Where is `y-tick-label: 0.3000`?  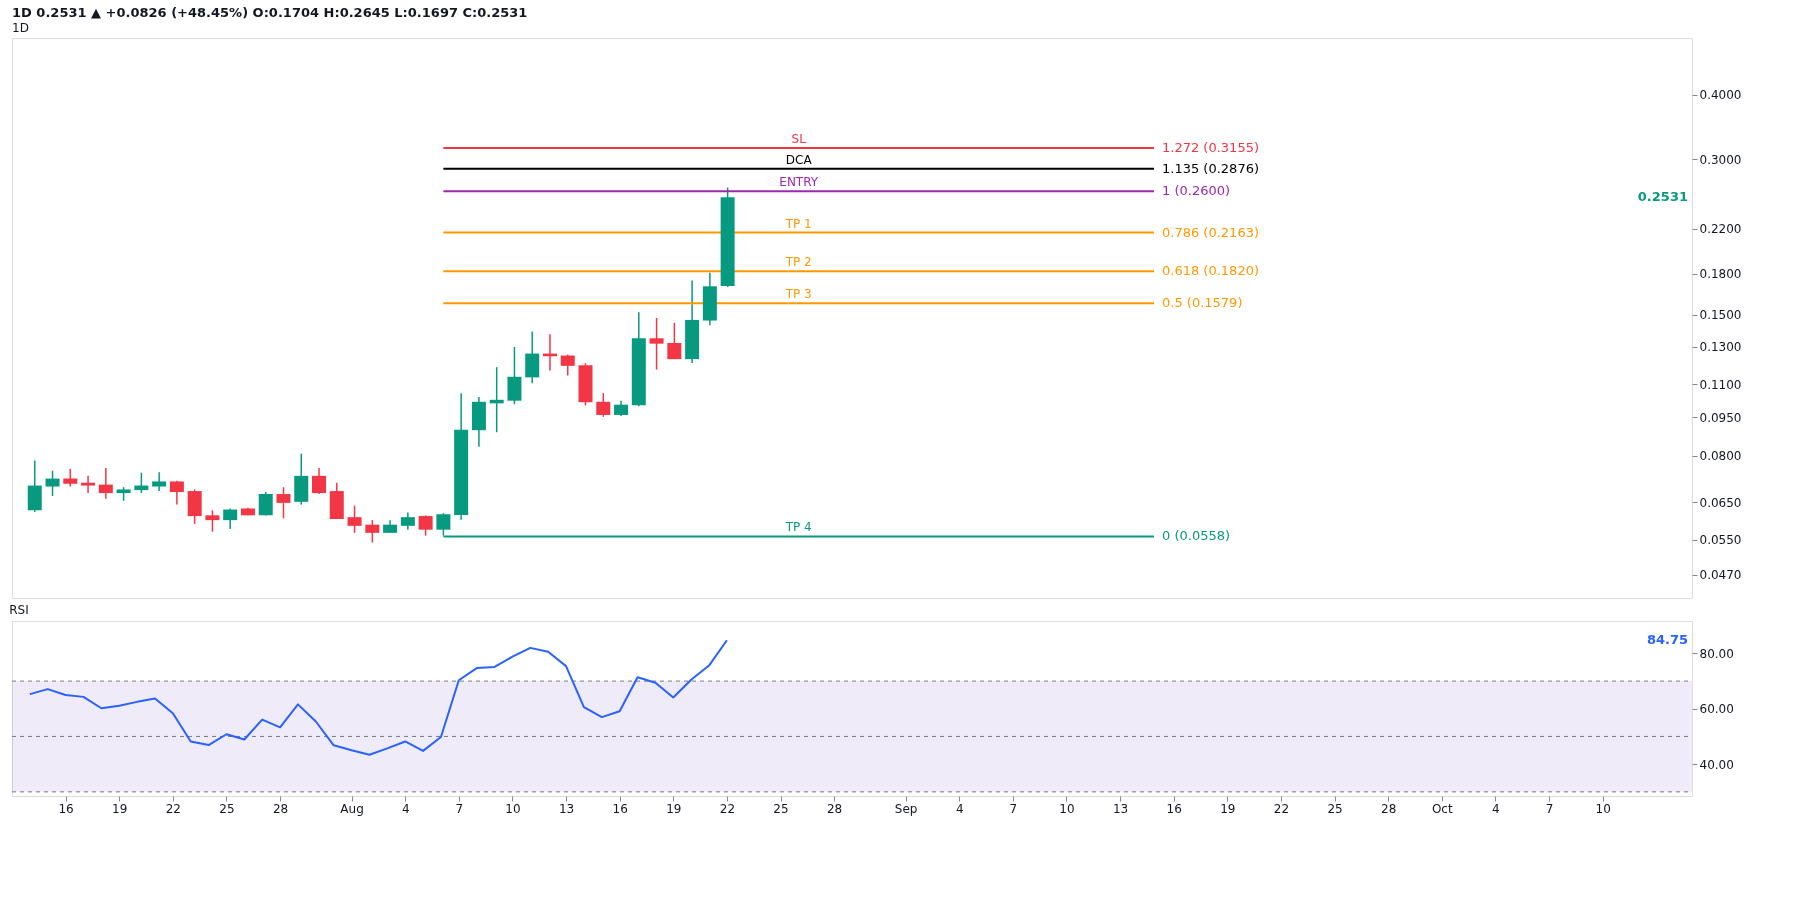
y-tick-label: 0.3000 is located at coordinates (1720, 159).